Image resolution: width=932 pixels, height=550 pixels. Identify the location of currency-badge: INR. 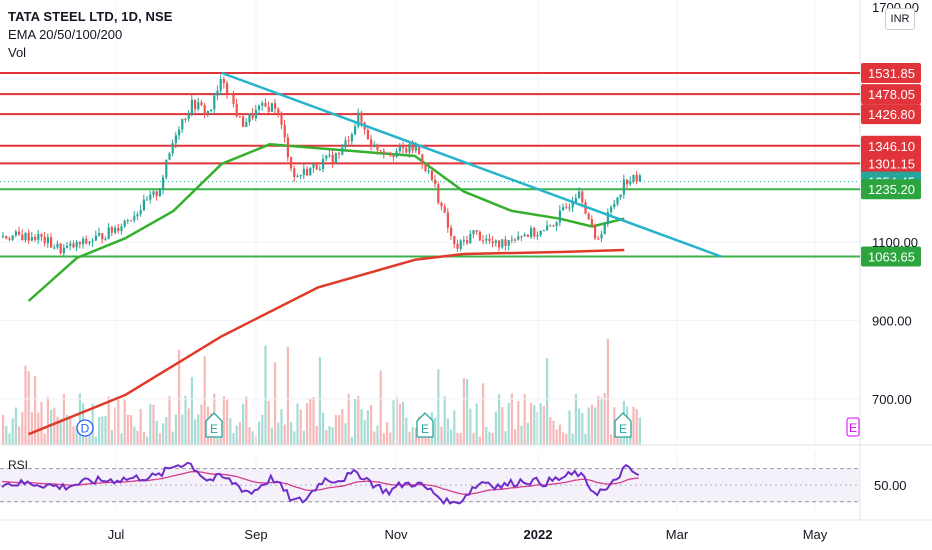
(900, 19).